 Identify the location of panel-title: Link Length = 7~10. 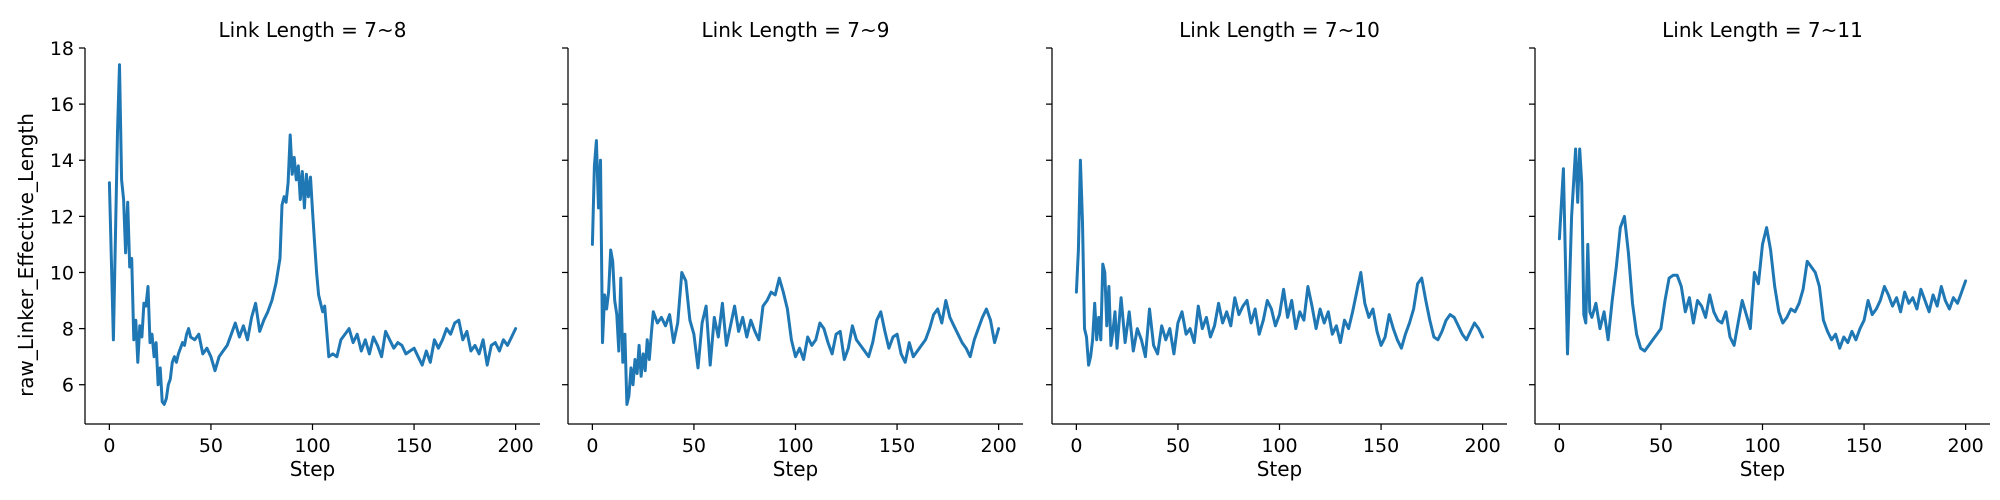
(1279, 30).